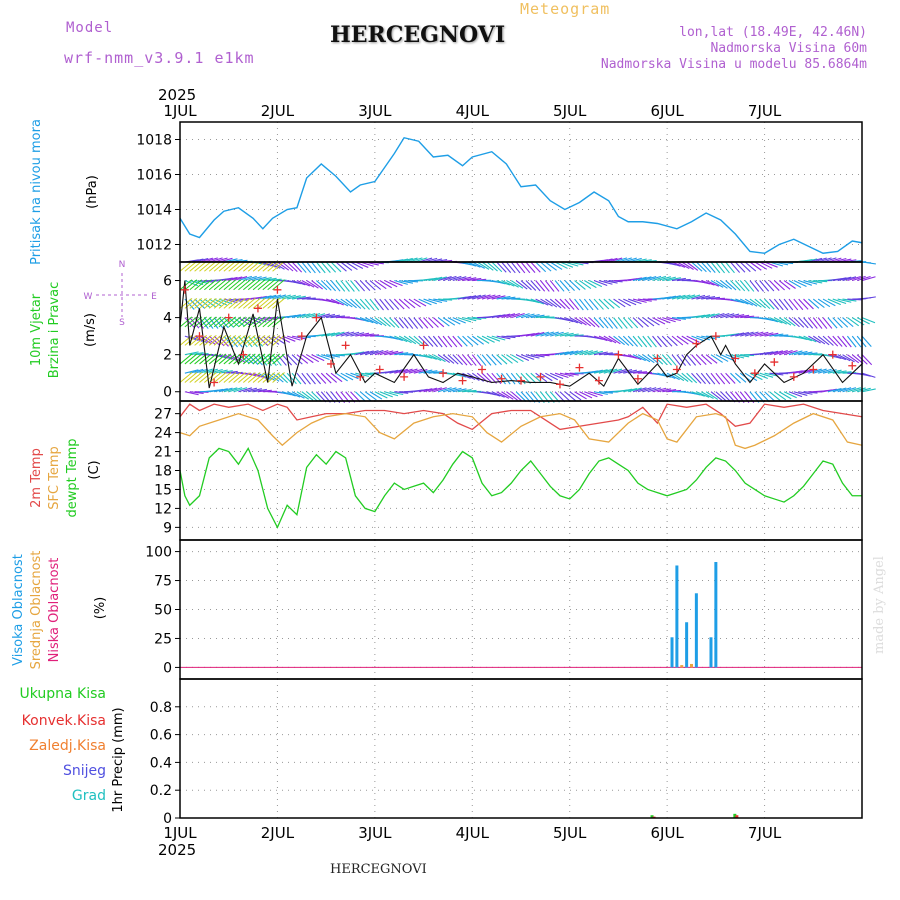 The width and height of the screenshot is (900, 900). I want to click on y-tick-label: 9, so click(167, 528).